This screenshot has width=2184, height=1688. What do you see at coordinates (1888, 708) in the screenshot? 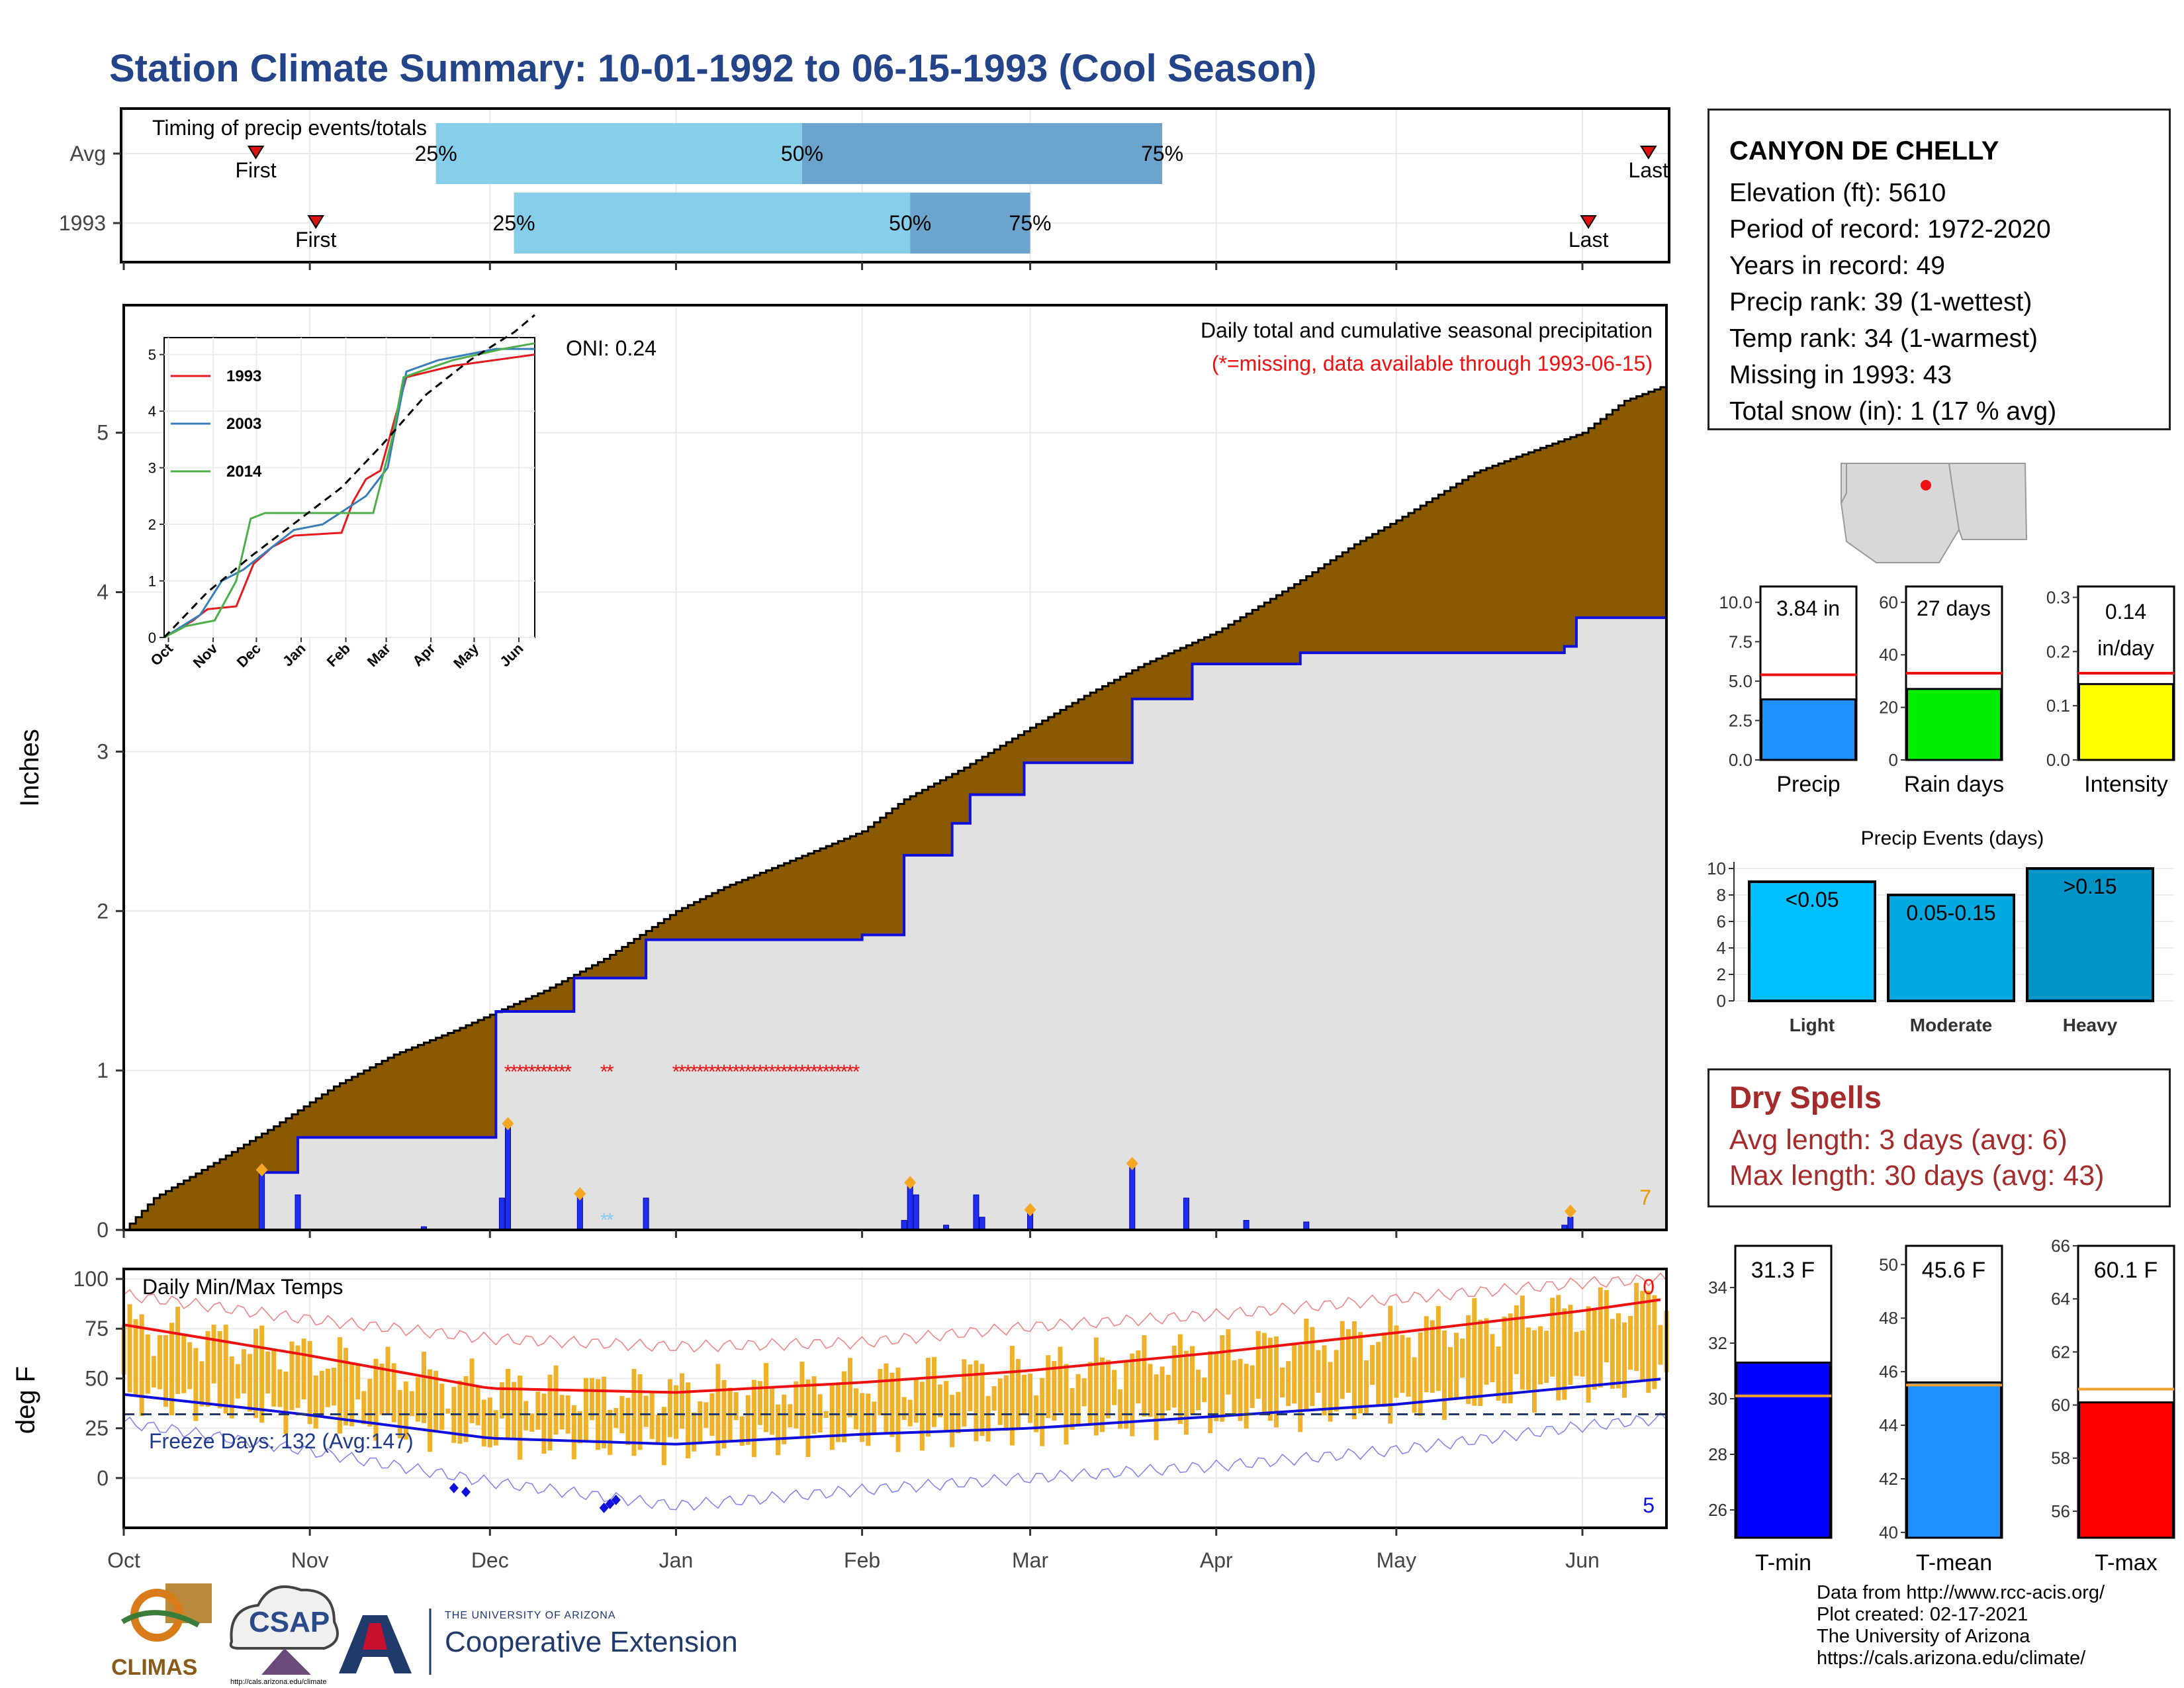
I see `gauge-ytick-label: 20` at bounding box center [1888, 708].